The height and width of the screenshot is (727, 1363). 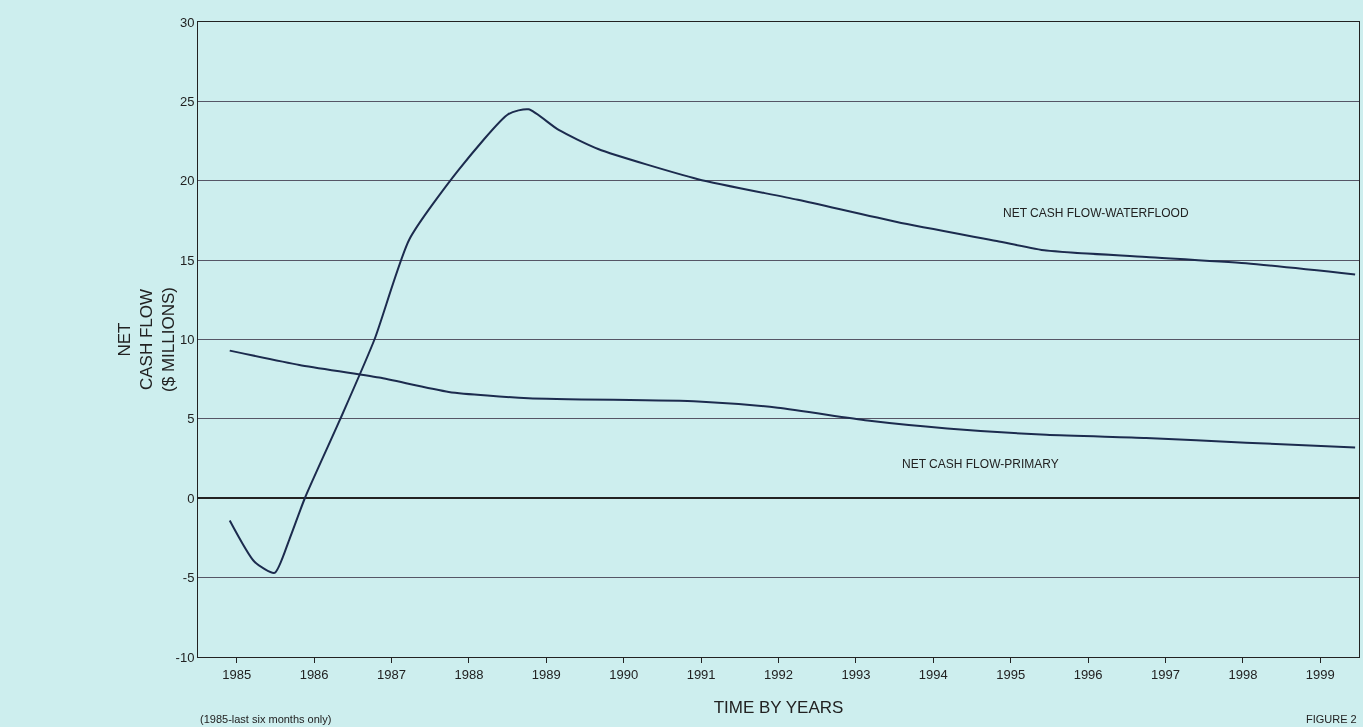 What do you see at coordinates (191, 419) in the screenshot?
I see `y-tick-label: 5` at bounding box center [191, 419].